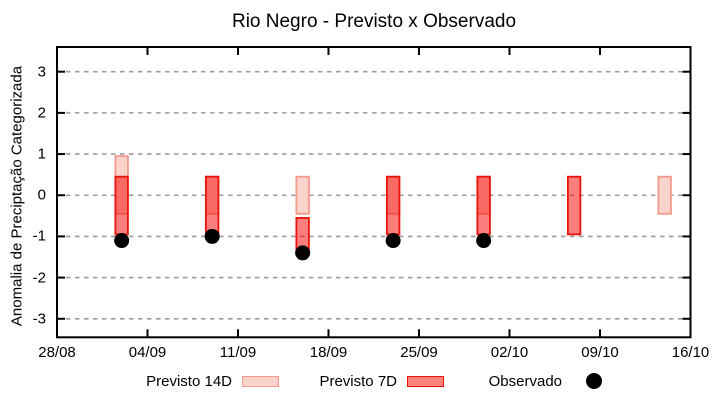 This screenshot has height=400, width=720. What do you see at coordinates (594, 381) in the screenshot?
I see `legend-dot-observado-icon` at bounding box center [594, 381].